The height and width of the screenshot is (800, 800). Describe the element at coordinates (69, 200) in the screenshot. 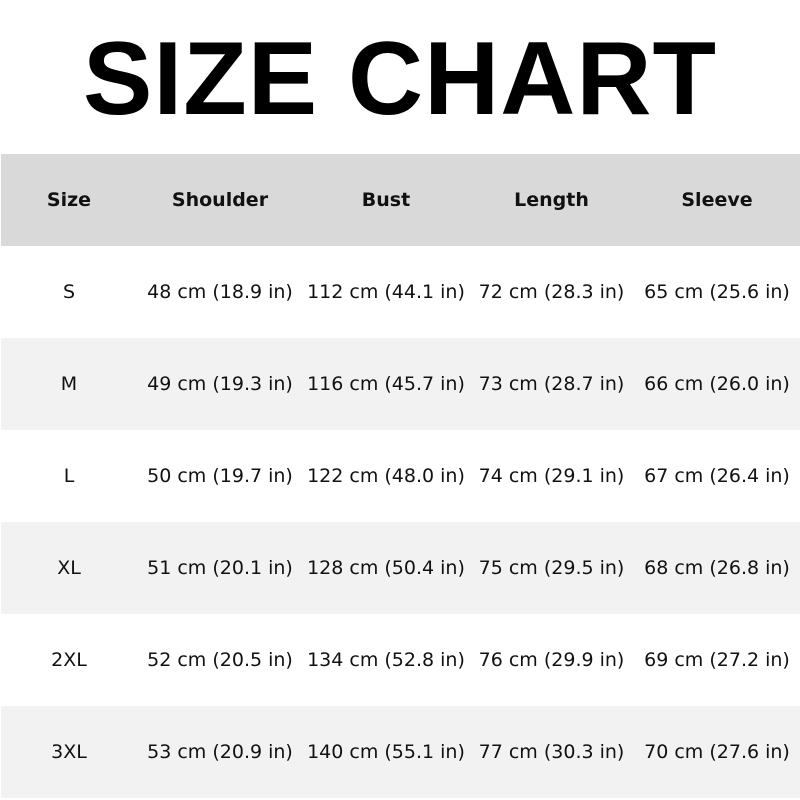

I see `column-header-size: Size` at that location.